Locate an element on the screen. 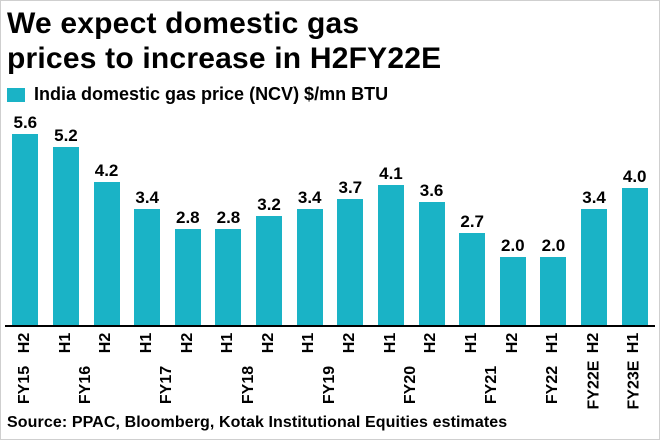 The height and width of the screenshot is (440, 660). fiscal-year-axis-label: FY22E is located at coordinates (594, 385).